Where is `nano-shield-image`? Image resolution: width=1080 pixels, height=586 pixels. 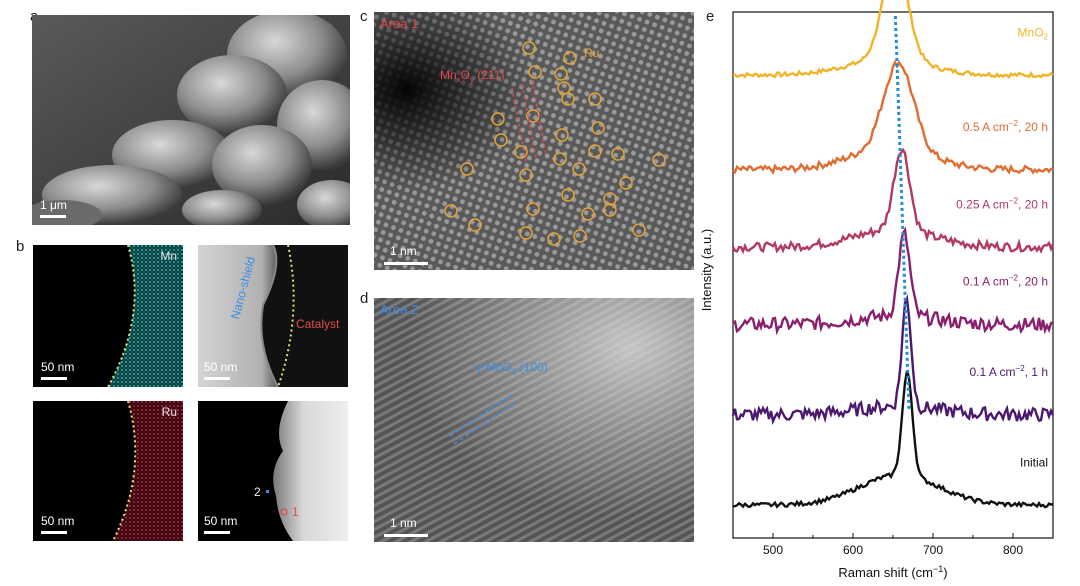
nano-shield-image is located at coordinates (246, 316).